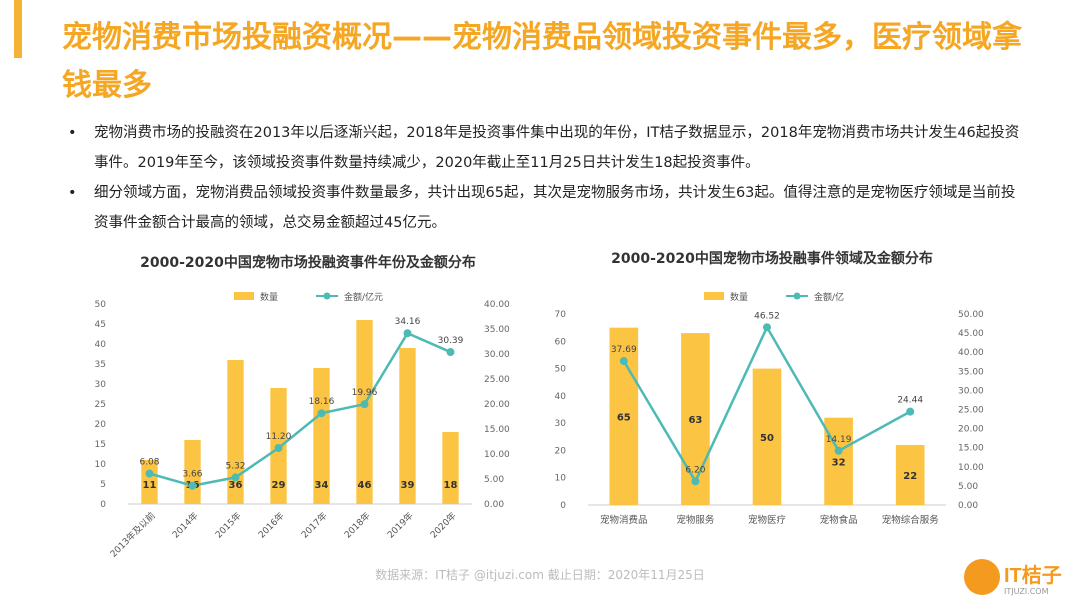 The image size is (1080, 608). Describe the element at coordinates (300, 409) in the screenshot. I see `series-line` at that location.